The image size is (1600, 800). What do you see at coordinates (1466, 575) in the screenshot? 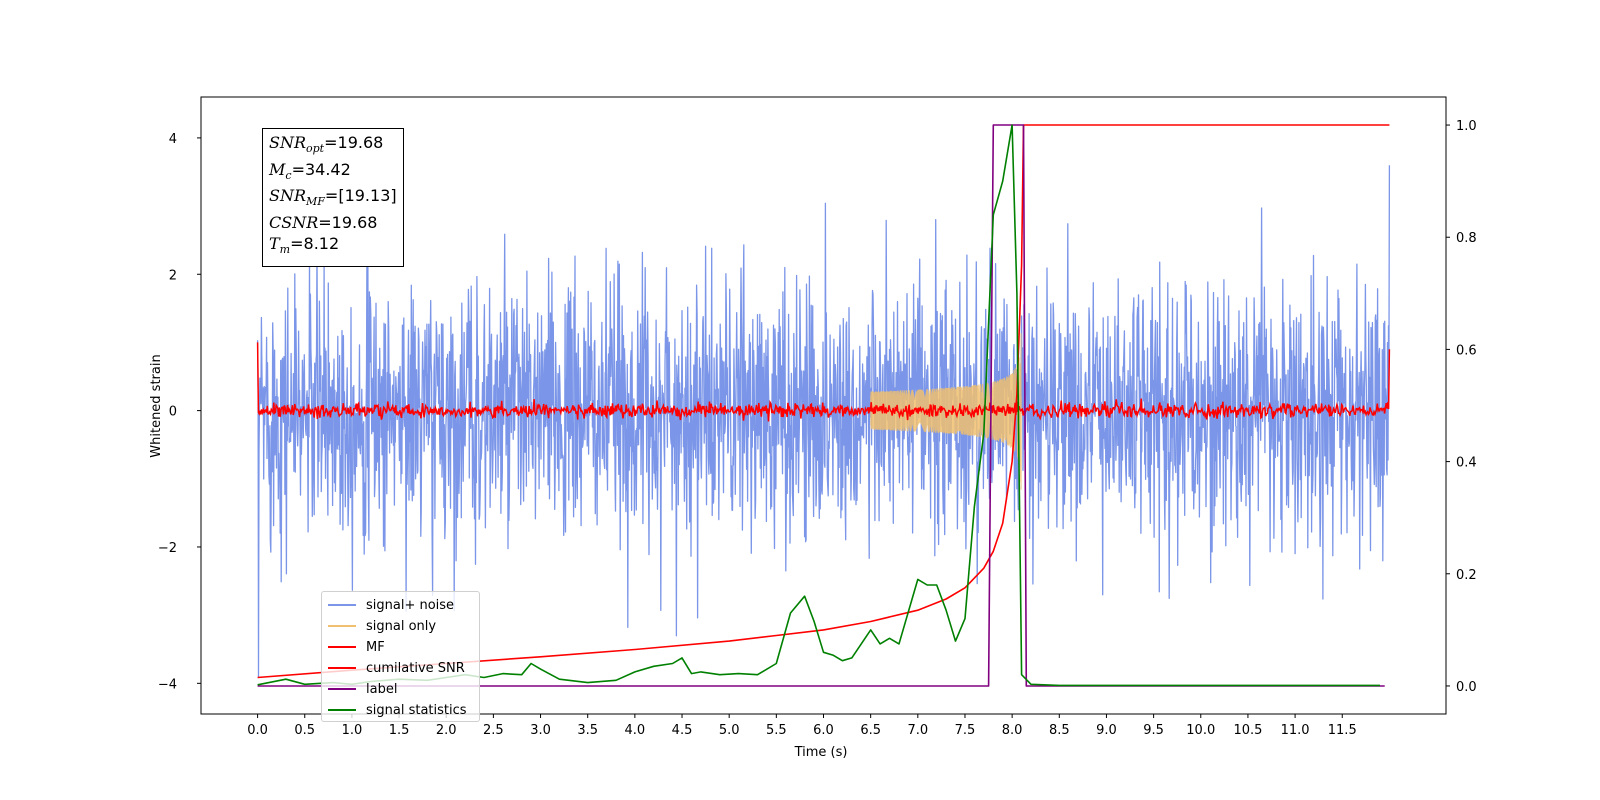
I see `y2-tick-label: 0.2` at bounding box center [1466, 575].